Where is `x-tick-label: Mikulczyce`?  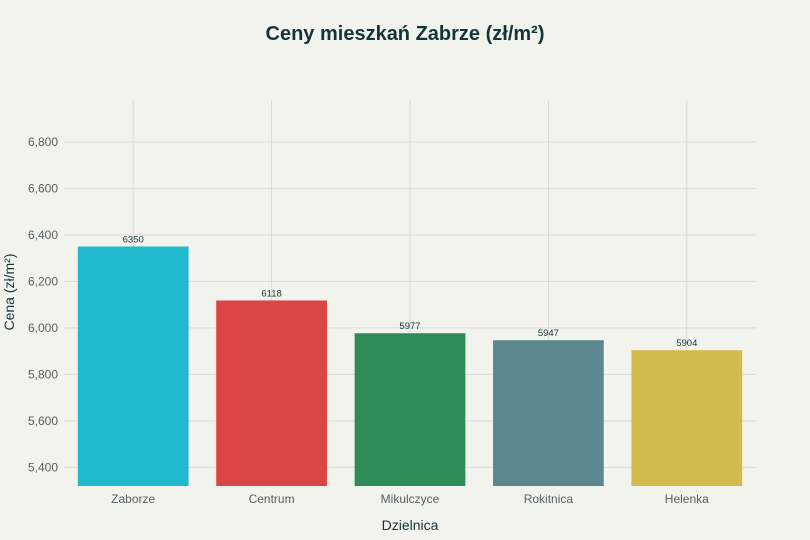 x-tick-label: Mikulczyce is located at coordinates (410, 499).